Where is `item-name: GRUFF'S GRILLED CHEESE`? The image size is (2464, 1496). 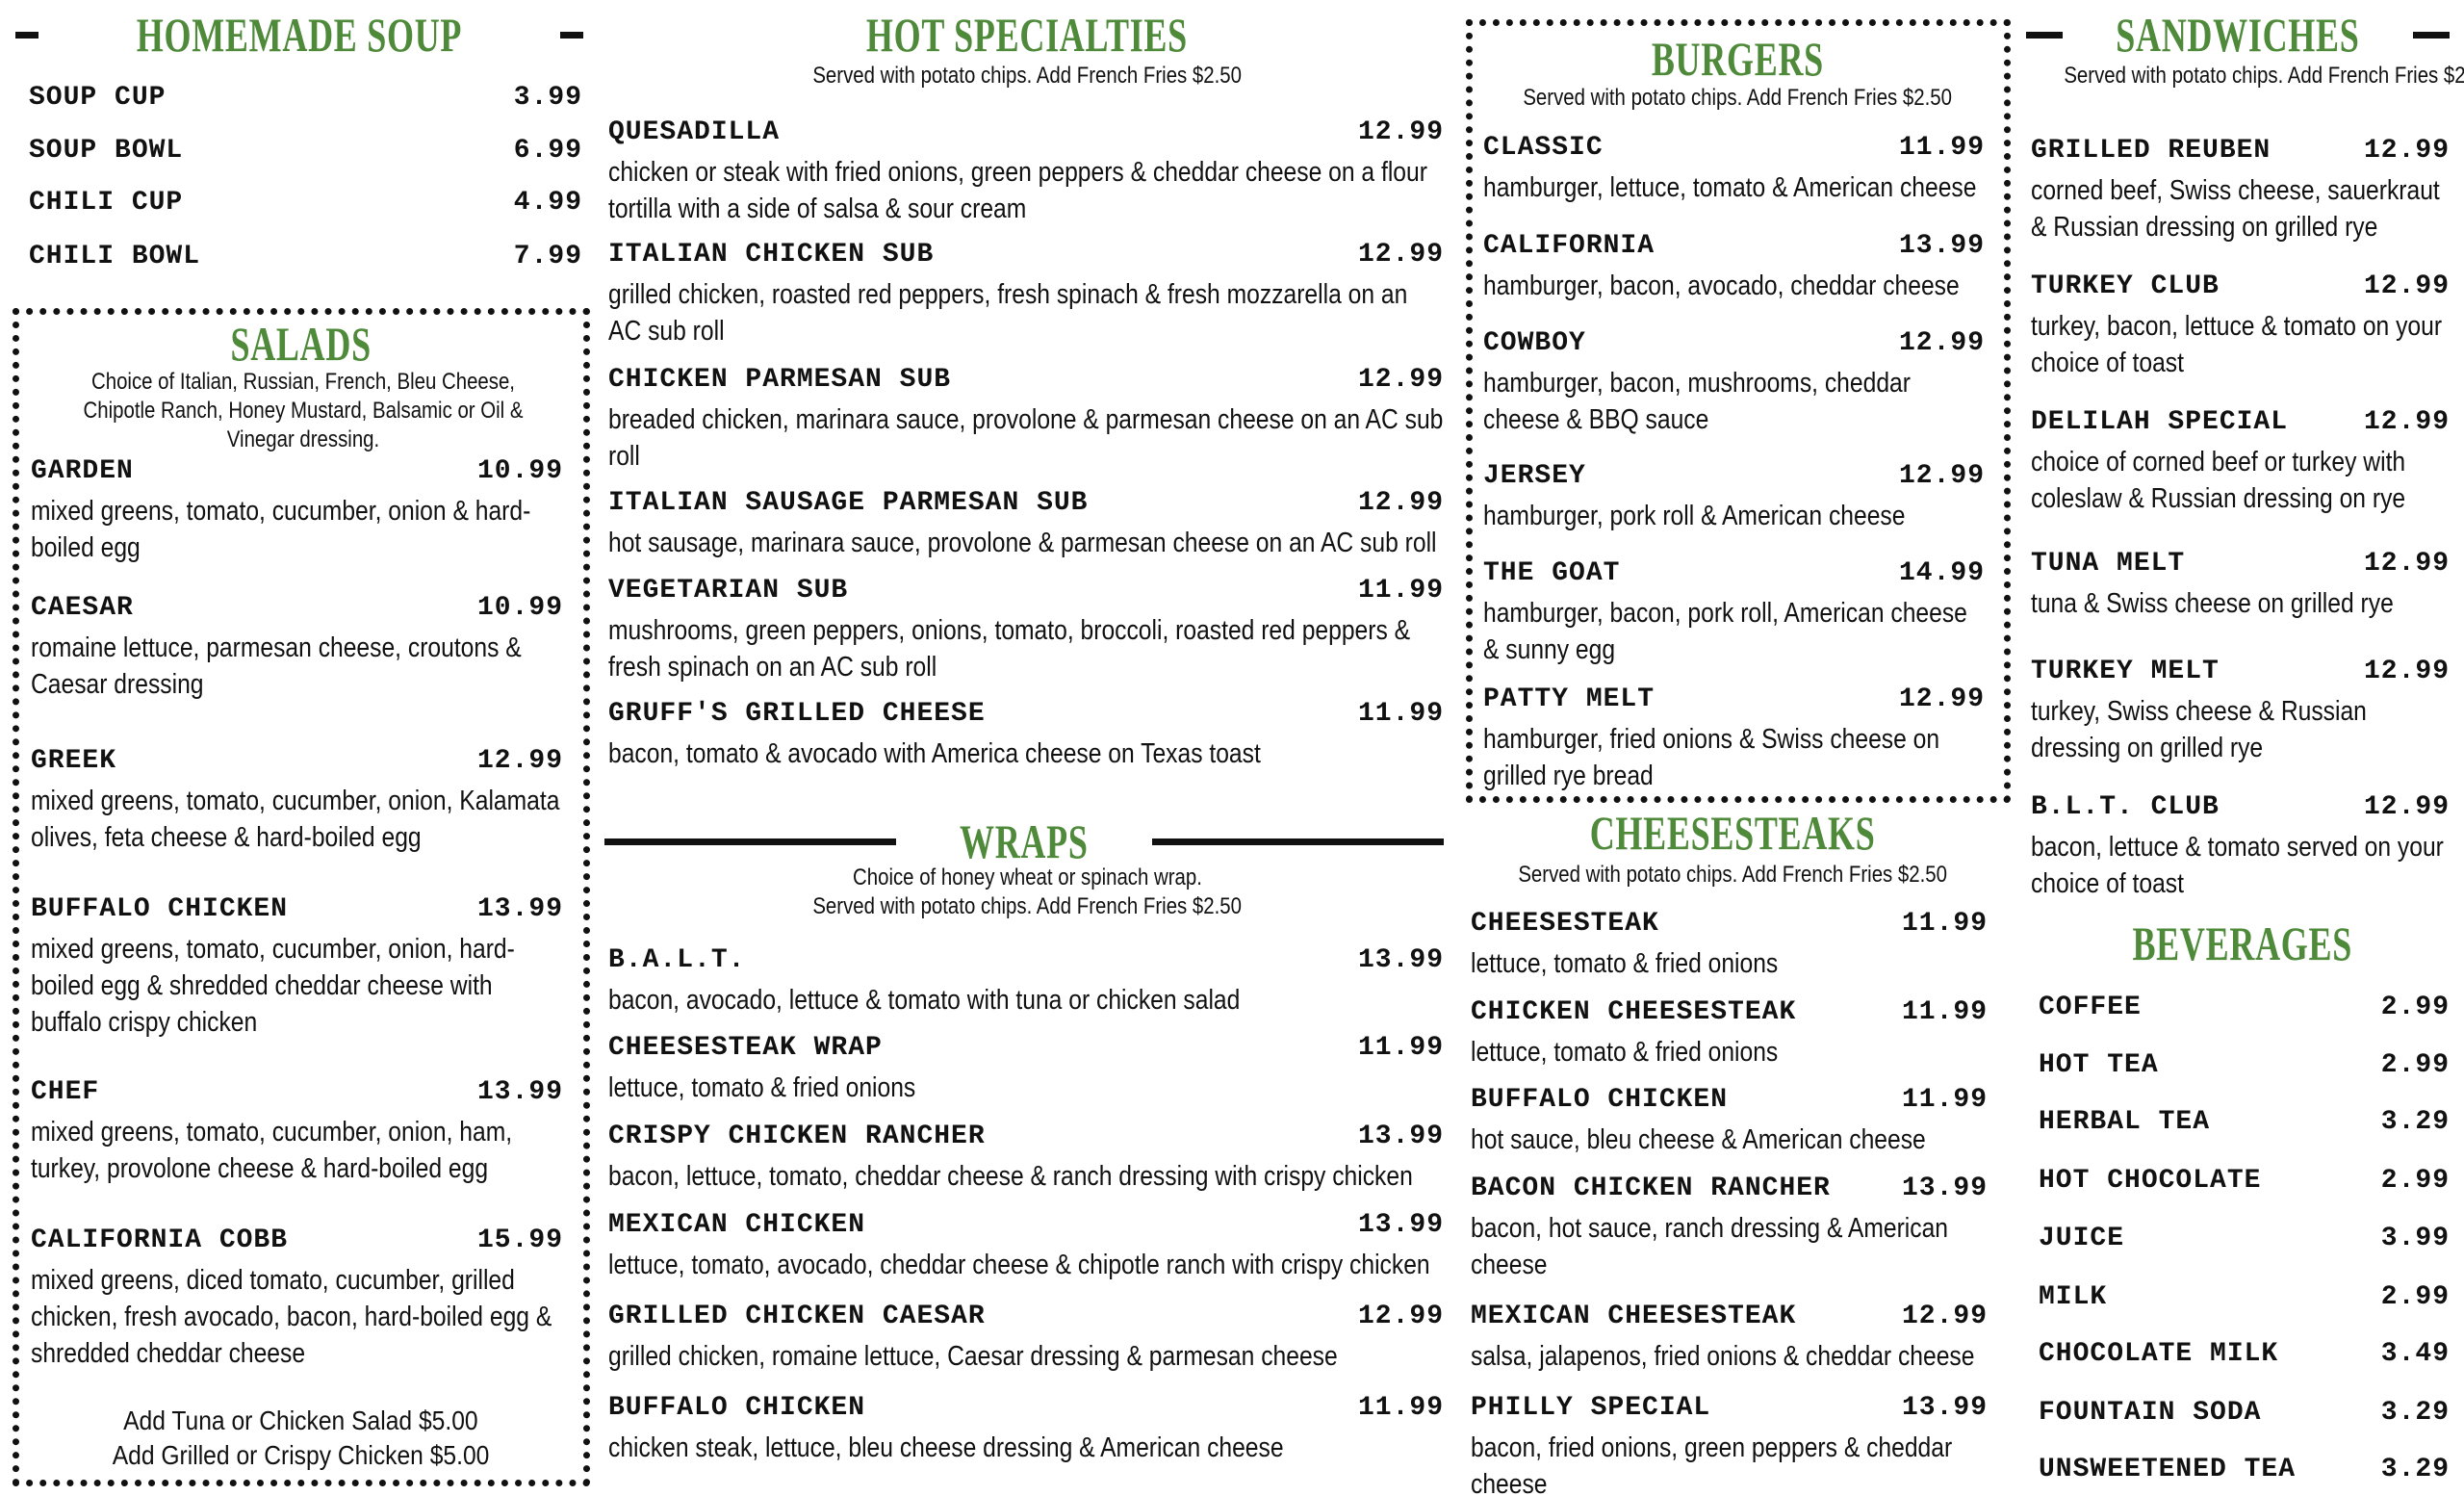 item-name: GRUFF'S GRILLED CHEESE is located at coordinates (797, 714).